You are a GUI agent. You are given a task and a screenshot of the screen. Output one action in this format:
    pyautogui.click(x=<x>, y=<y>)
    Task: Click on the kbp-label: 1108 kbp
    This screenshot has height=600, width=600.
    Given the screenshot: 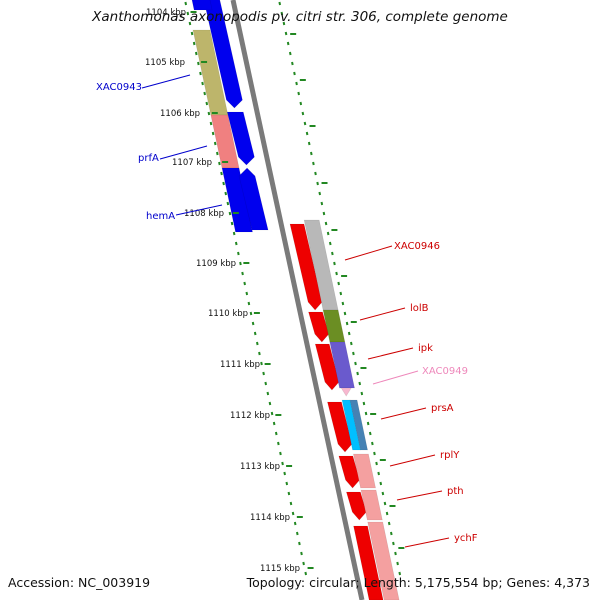 What is the action you would take?
    pyautogui.click(x=204, y=214)
    